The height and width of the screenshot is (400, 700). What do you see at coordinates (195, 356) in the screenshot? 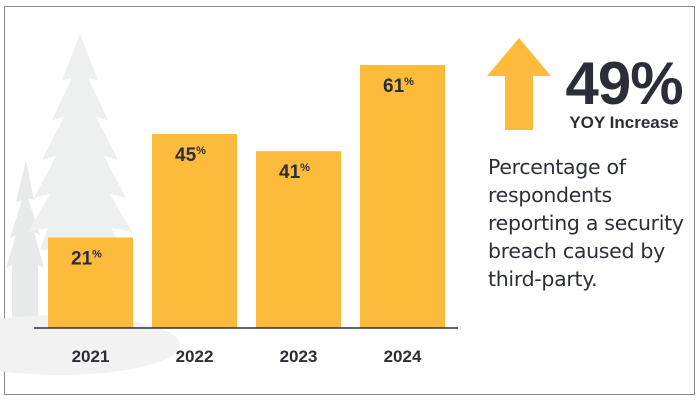
I see `x-tick-label-2022: 2022` at bounding box center [195, 356].